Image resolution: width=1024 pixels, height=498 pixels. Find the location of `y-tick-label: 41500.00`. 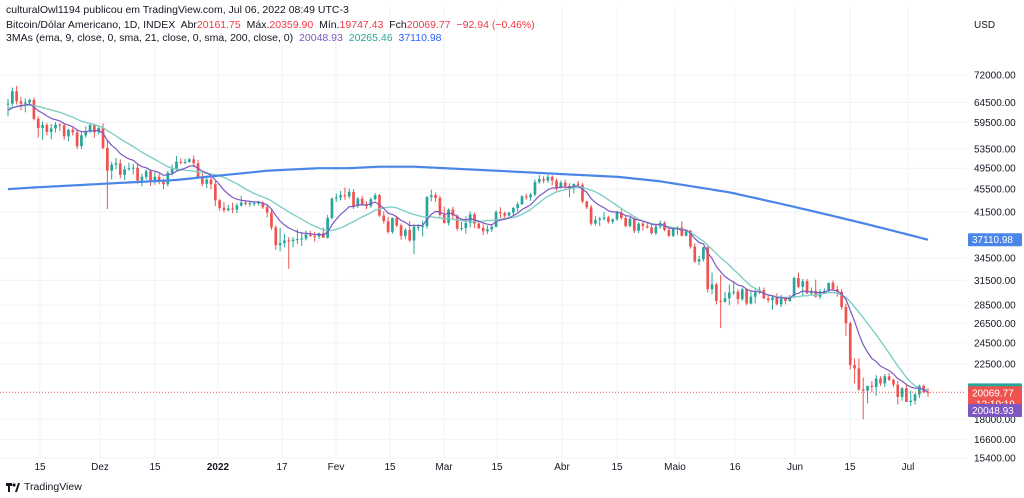

y-tick-label: 41500.00 is located at coordinates (995, 212).